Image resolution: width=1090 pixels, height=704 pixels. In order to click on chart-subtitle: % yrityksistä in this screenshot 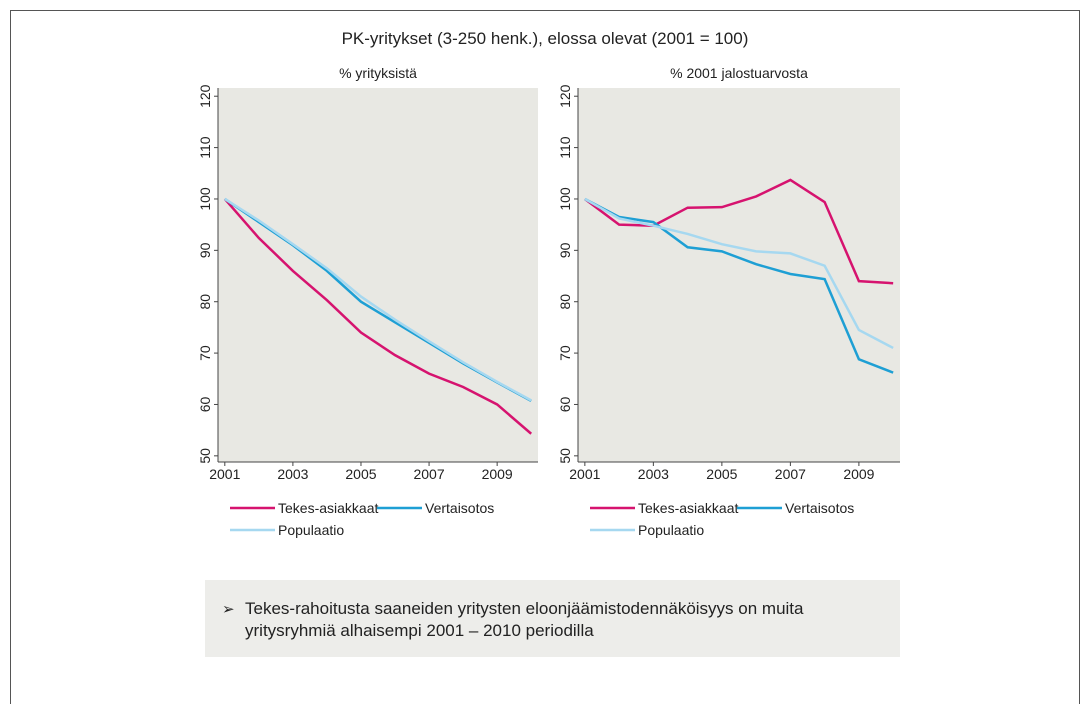, I will do `click(378, 73)`.